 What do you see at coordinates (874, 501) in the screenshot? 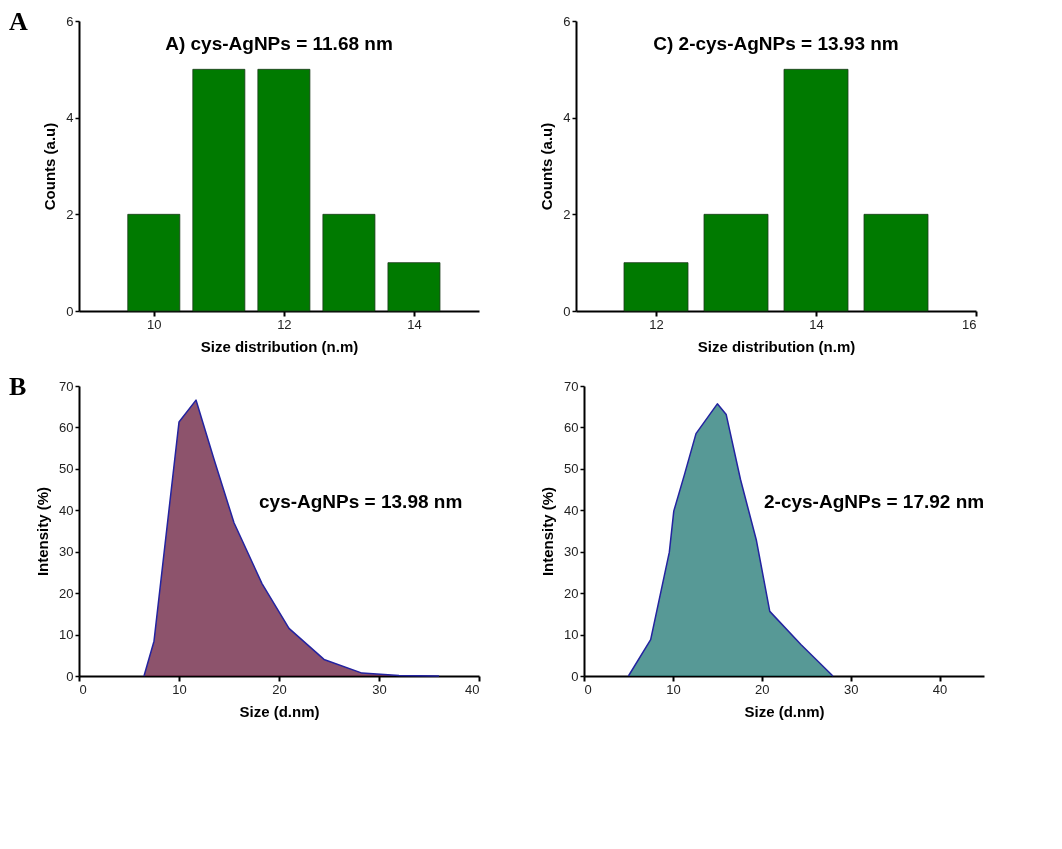
I see `annotation: 2-cys-AgNPs = 17.92 nm` at bounding box center [874, 501].